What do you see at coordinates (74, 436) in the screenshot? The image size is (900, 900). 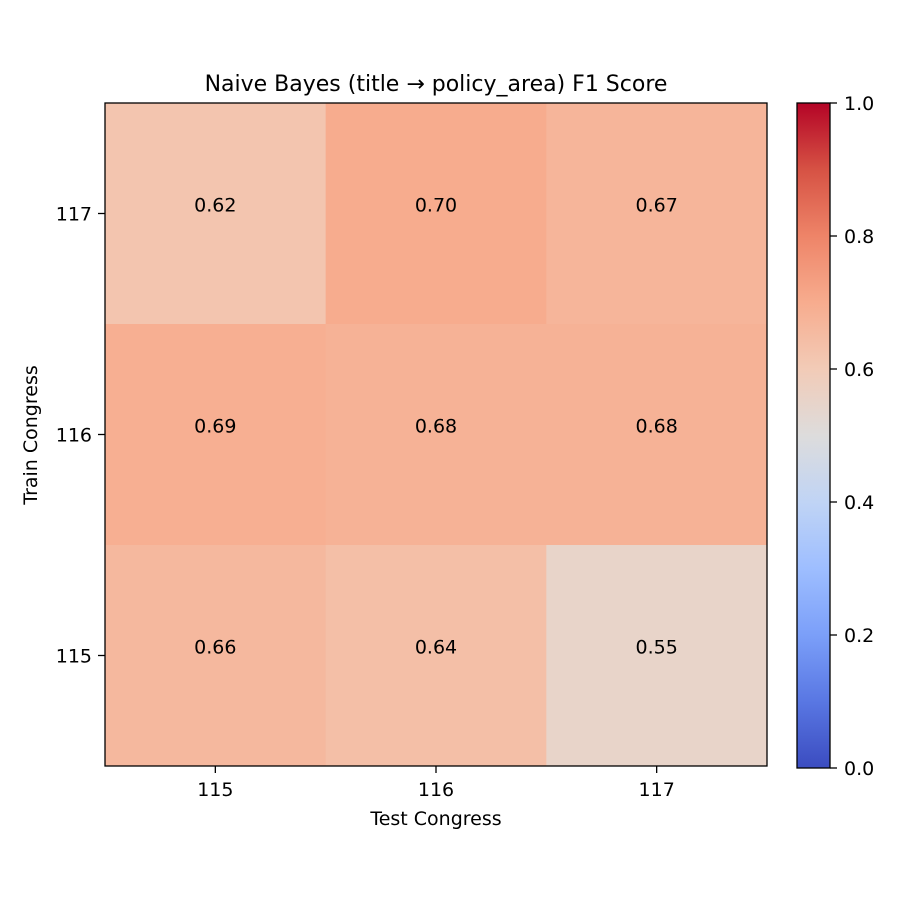 I see `y-tick-label: 116` at bounding box center [74, 436].